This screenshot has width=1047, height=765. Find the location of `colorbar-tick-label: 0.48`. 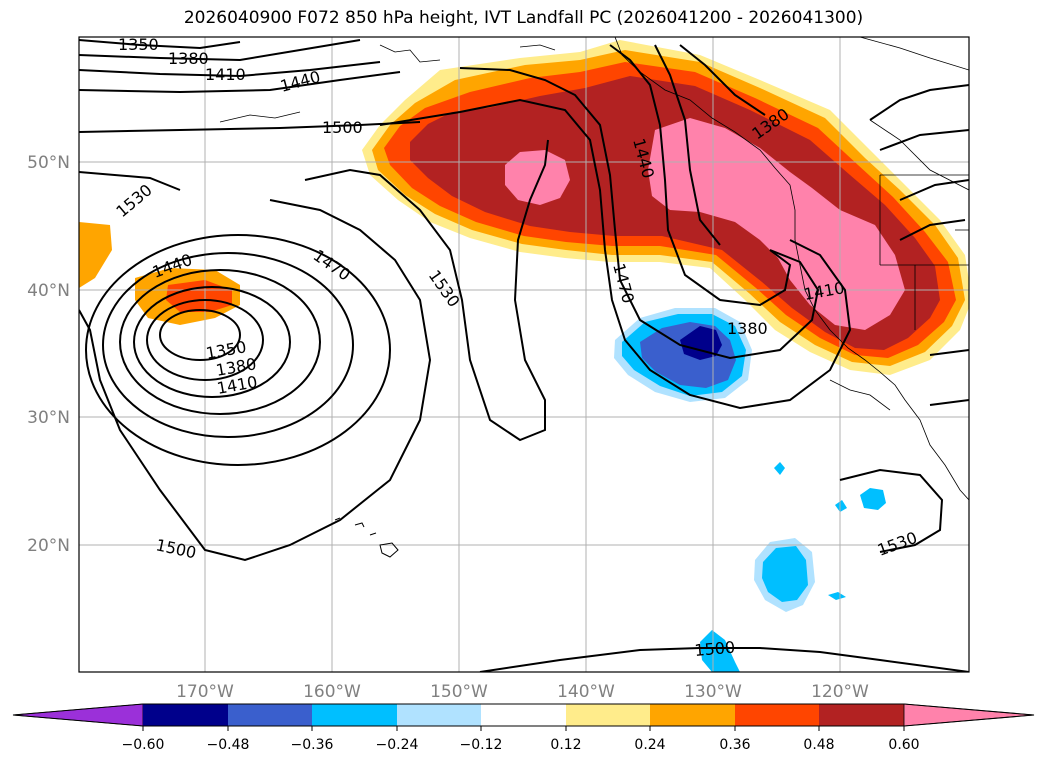

colorbar-tick-label: 0.48 is located at coordinates (818, 745).